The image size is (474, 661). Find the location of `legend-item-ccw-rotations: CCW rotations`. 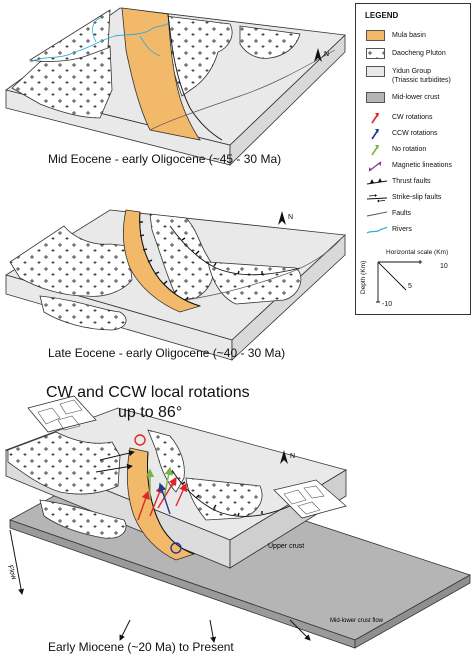

legend-item-ccw-rotations: CCW rotations is located at coordinates (414, 135).